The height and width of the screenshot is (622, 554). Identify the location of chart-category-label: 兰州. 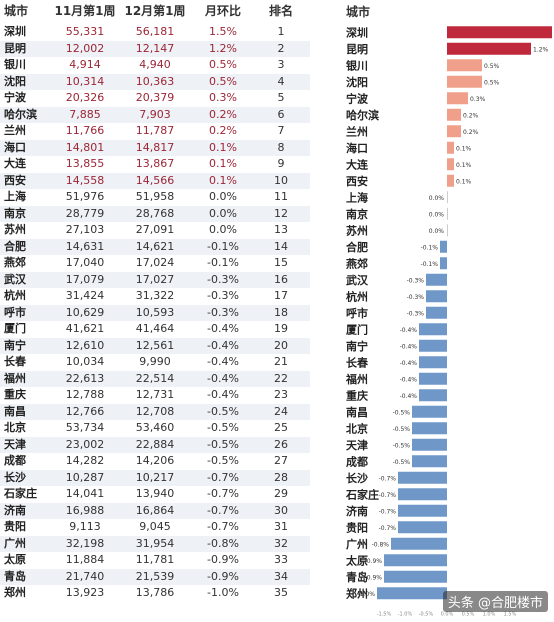
(357, 131).